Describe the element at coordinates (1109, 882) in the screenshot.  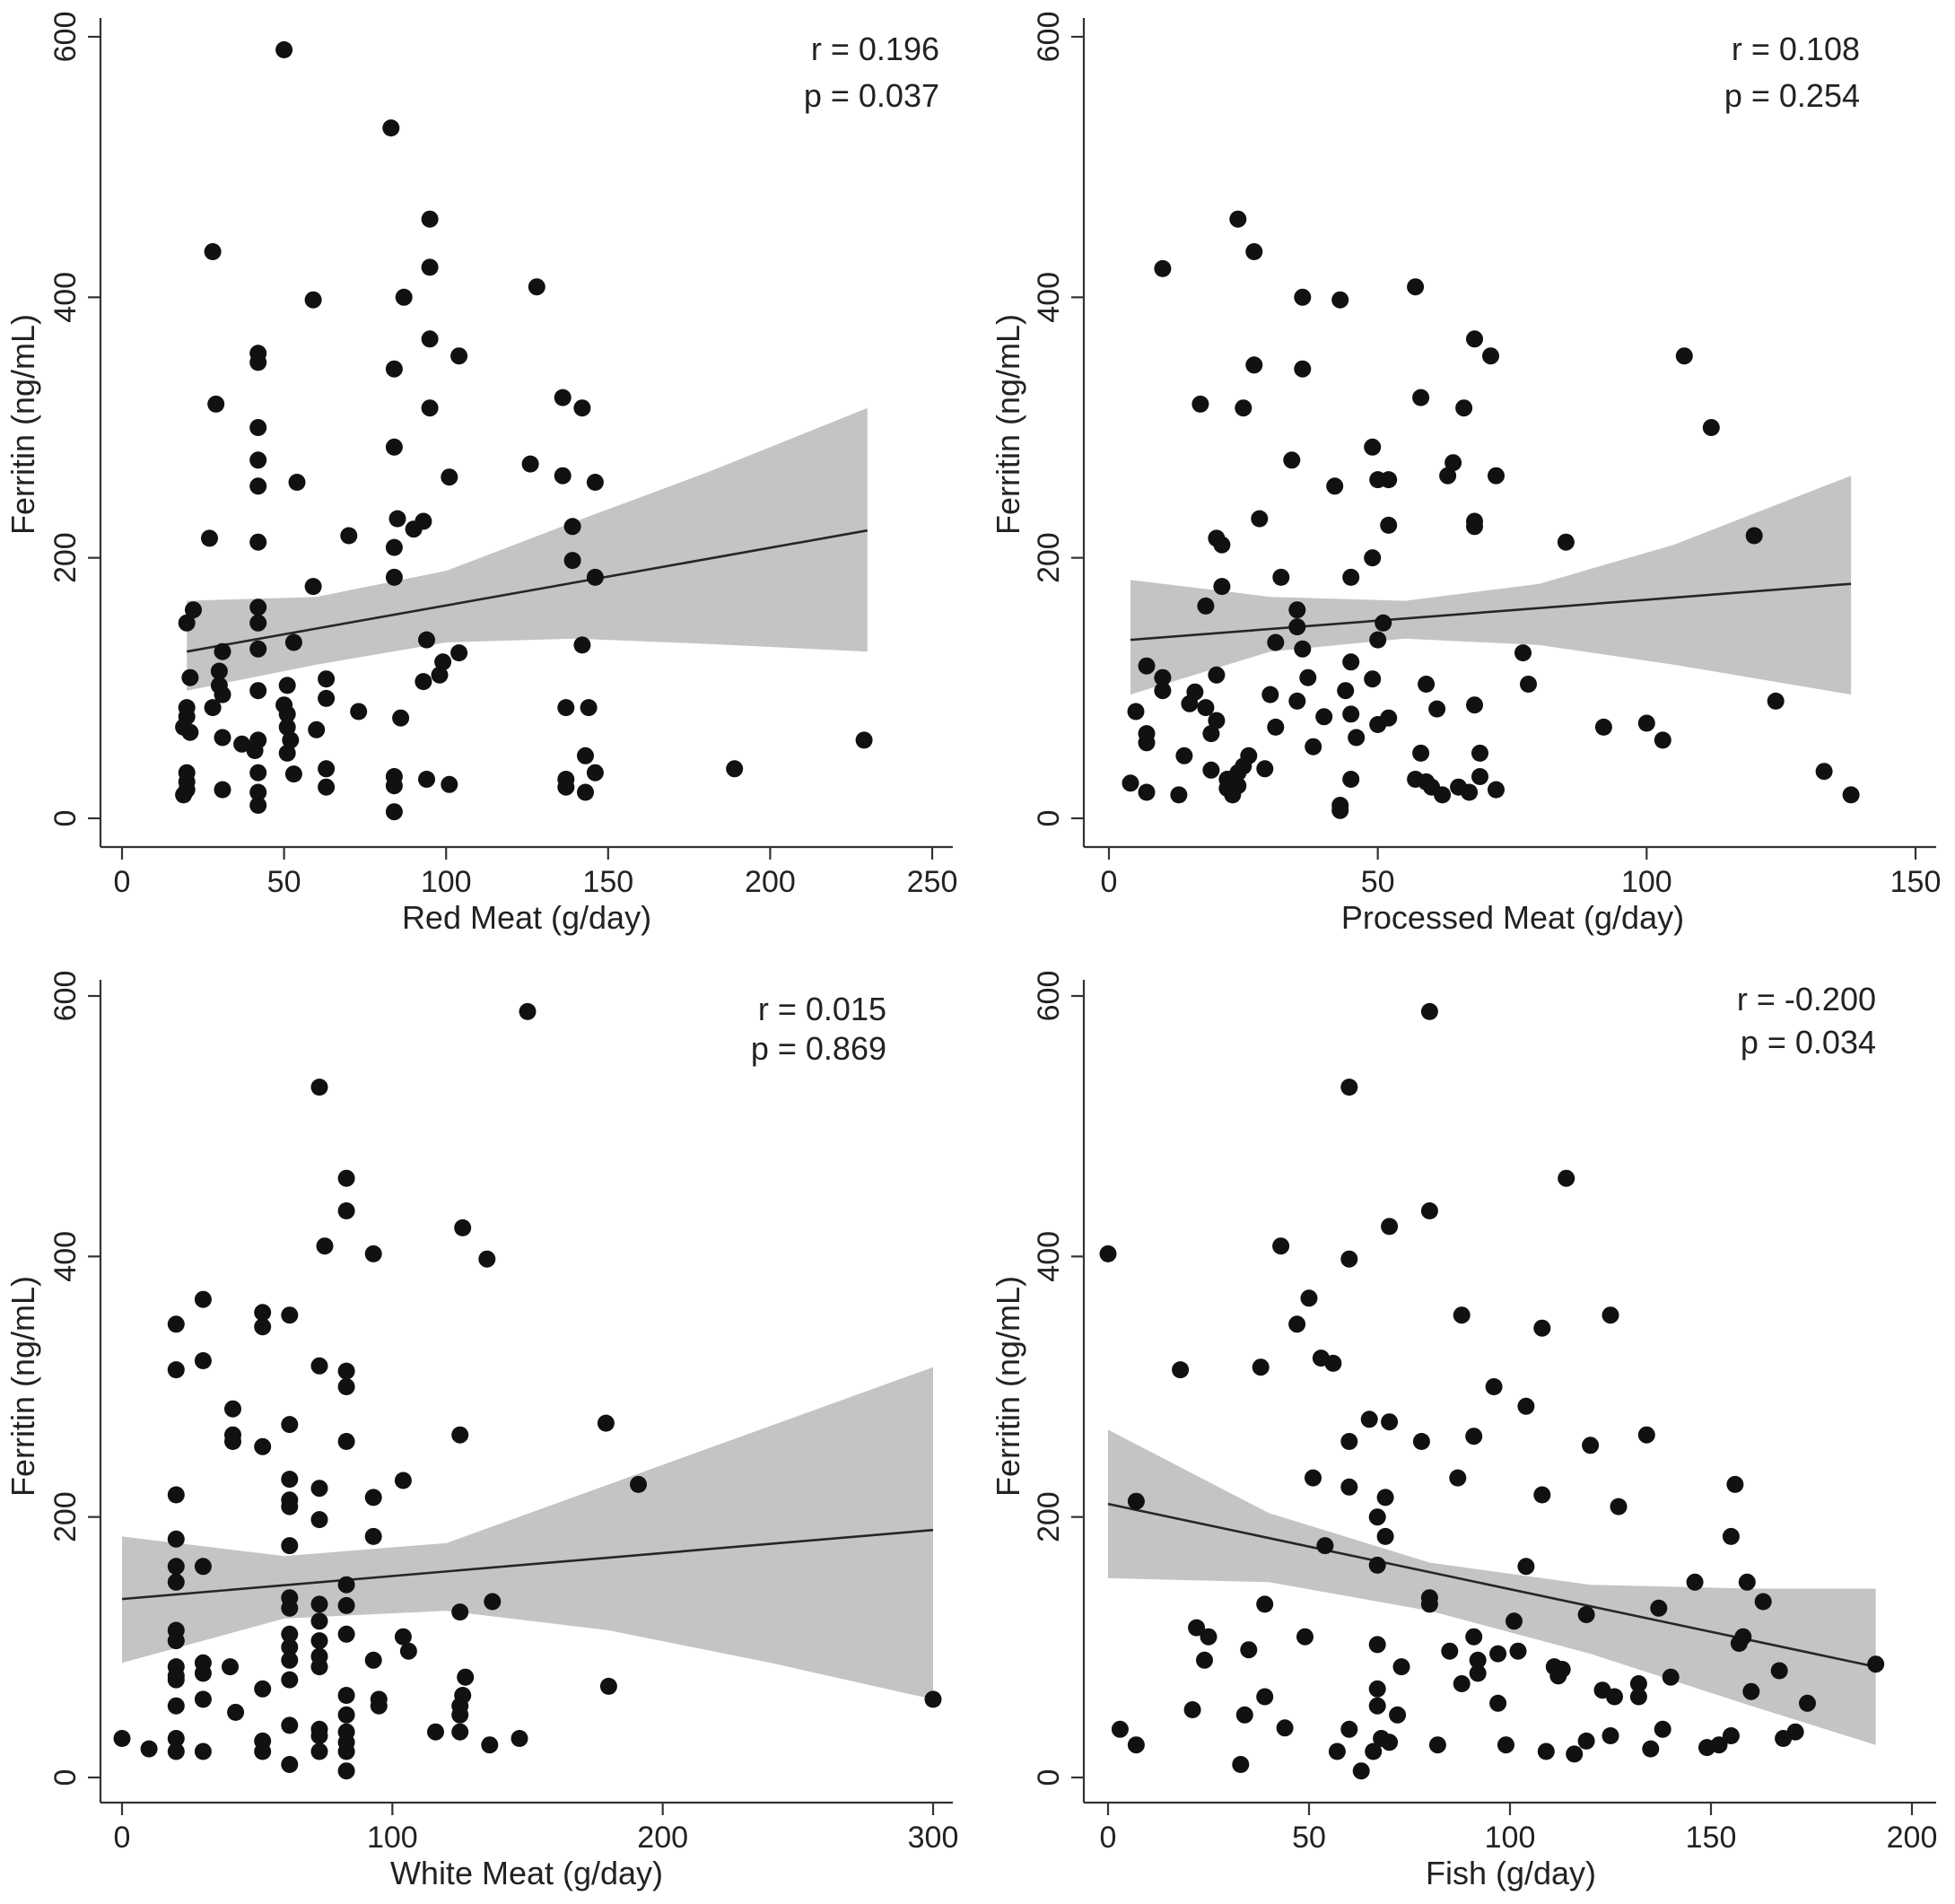
I see `x-tick-label: 0` at that location.